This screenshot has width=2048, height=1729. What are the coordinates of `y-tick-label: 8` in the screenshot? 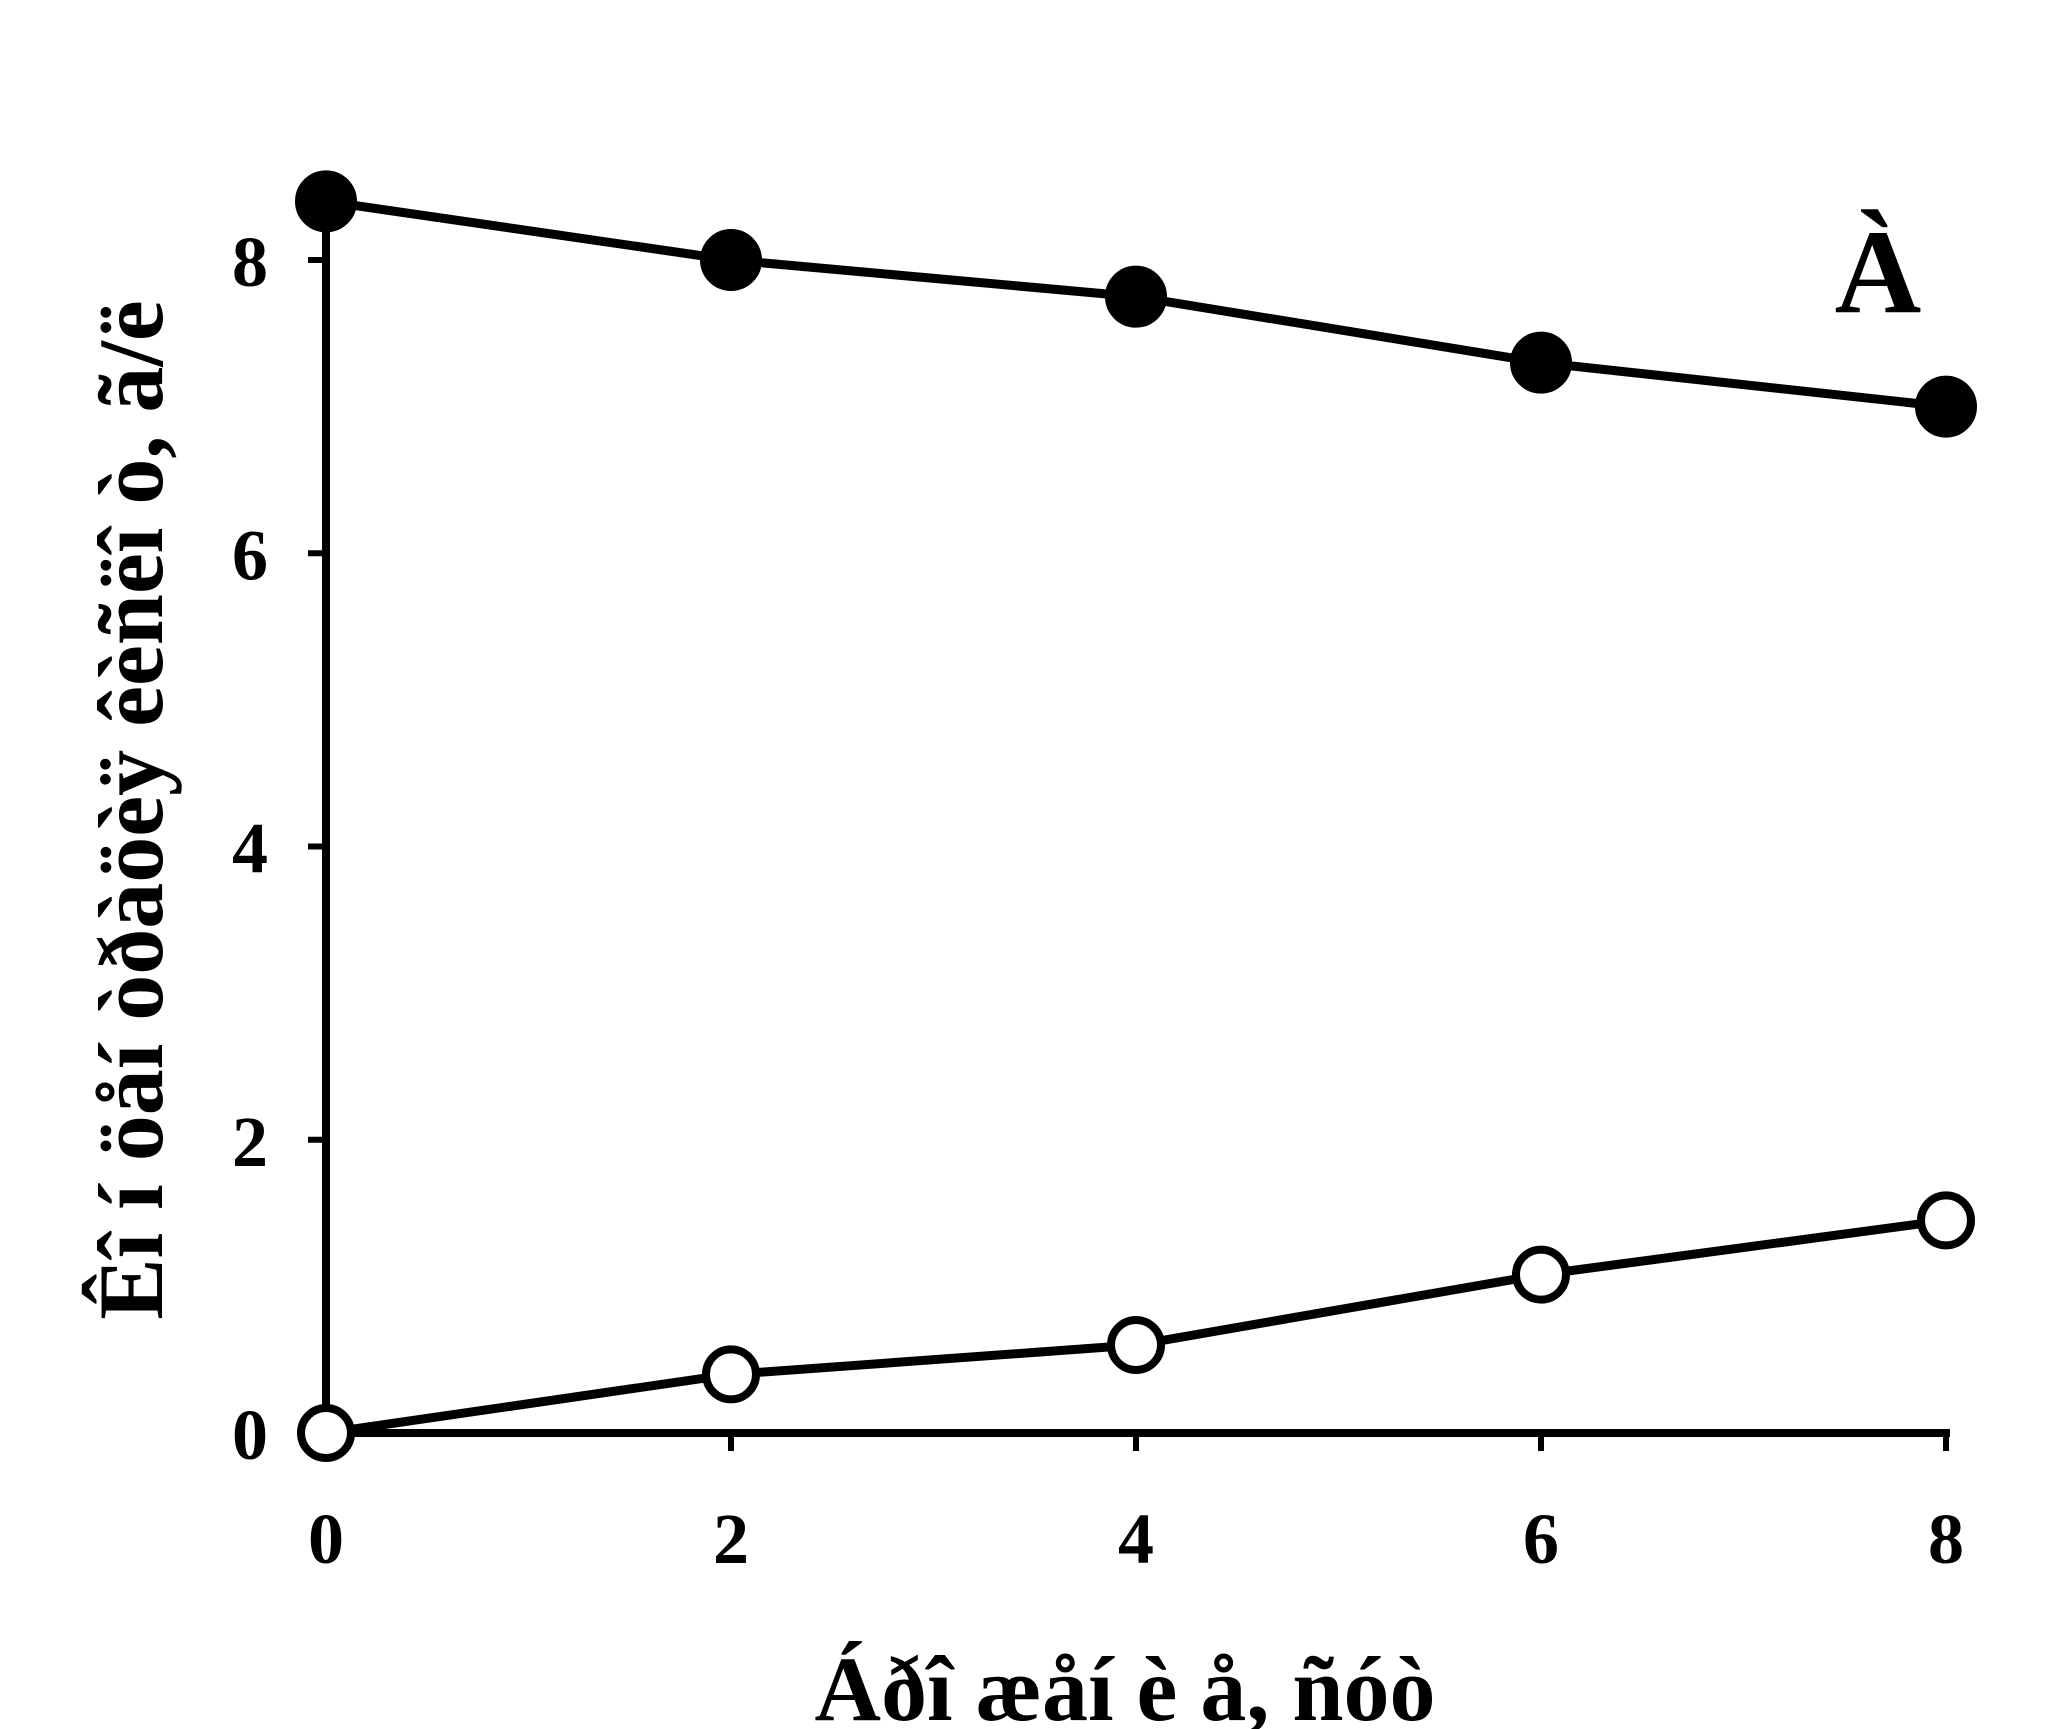 It's located at (250, 262).